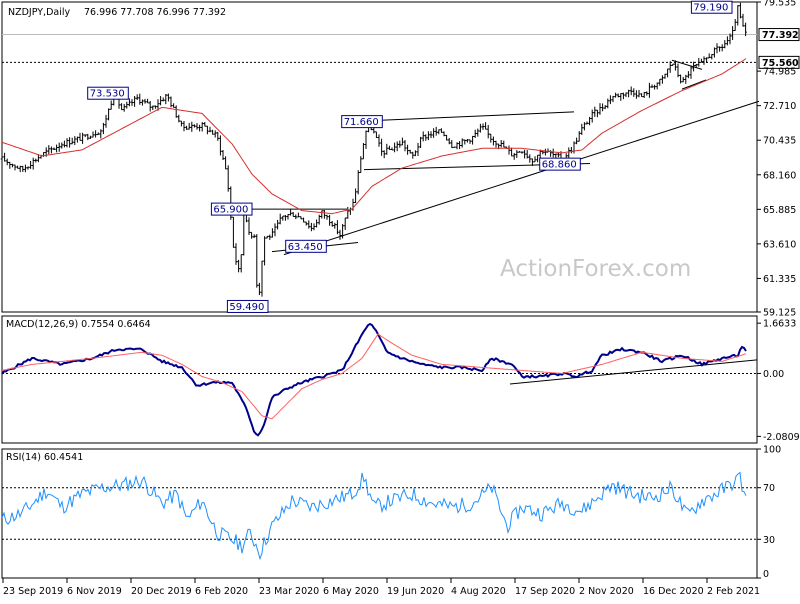 This screenshot has height=604, width=800. I want to click on rsi-tick-label: 0, so click(766, 574).